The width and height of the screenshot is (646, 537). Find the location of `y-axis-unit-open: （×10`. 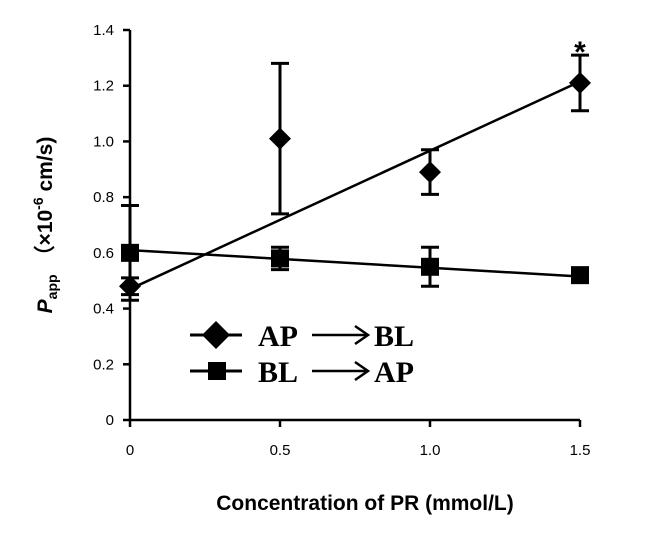

y-axis-unit-open: （×10 is located at coordinates (45, 238).